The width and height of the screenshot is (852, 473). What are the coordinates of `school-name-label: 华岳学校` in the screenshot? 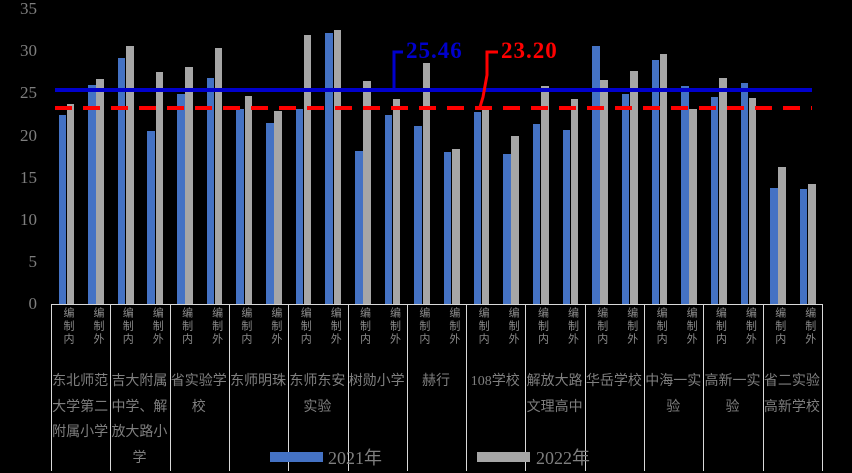 It's located at (613, 381).